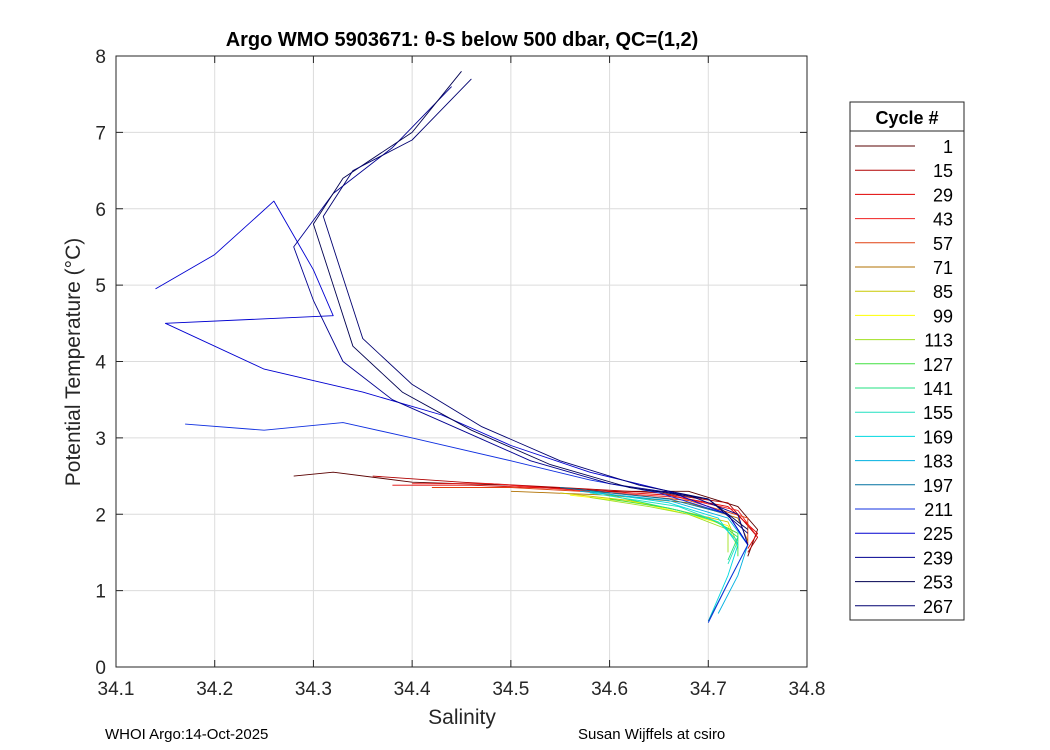 The height and width of the screenshot is (750, 1050). I want to click on y-axis-label: Potential Temperature (°C), so click(73, 362).